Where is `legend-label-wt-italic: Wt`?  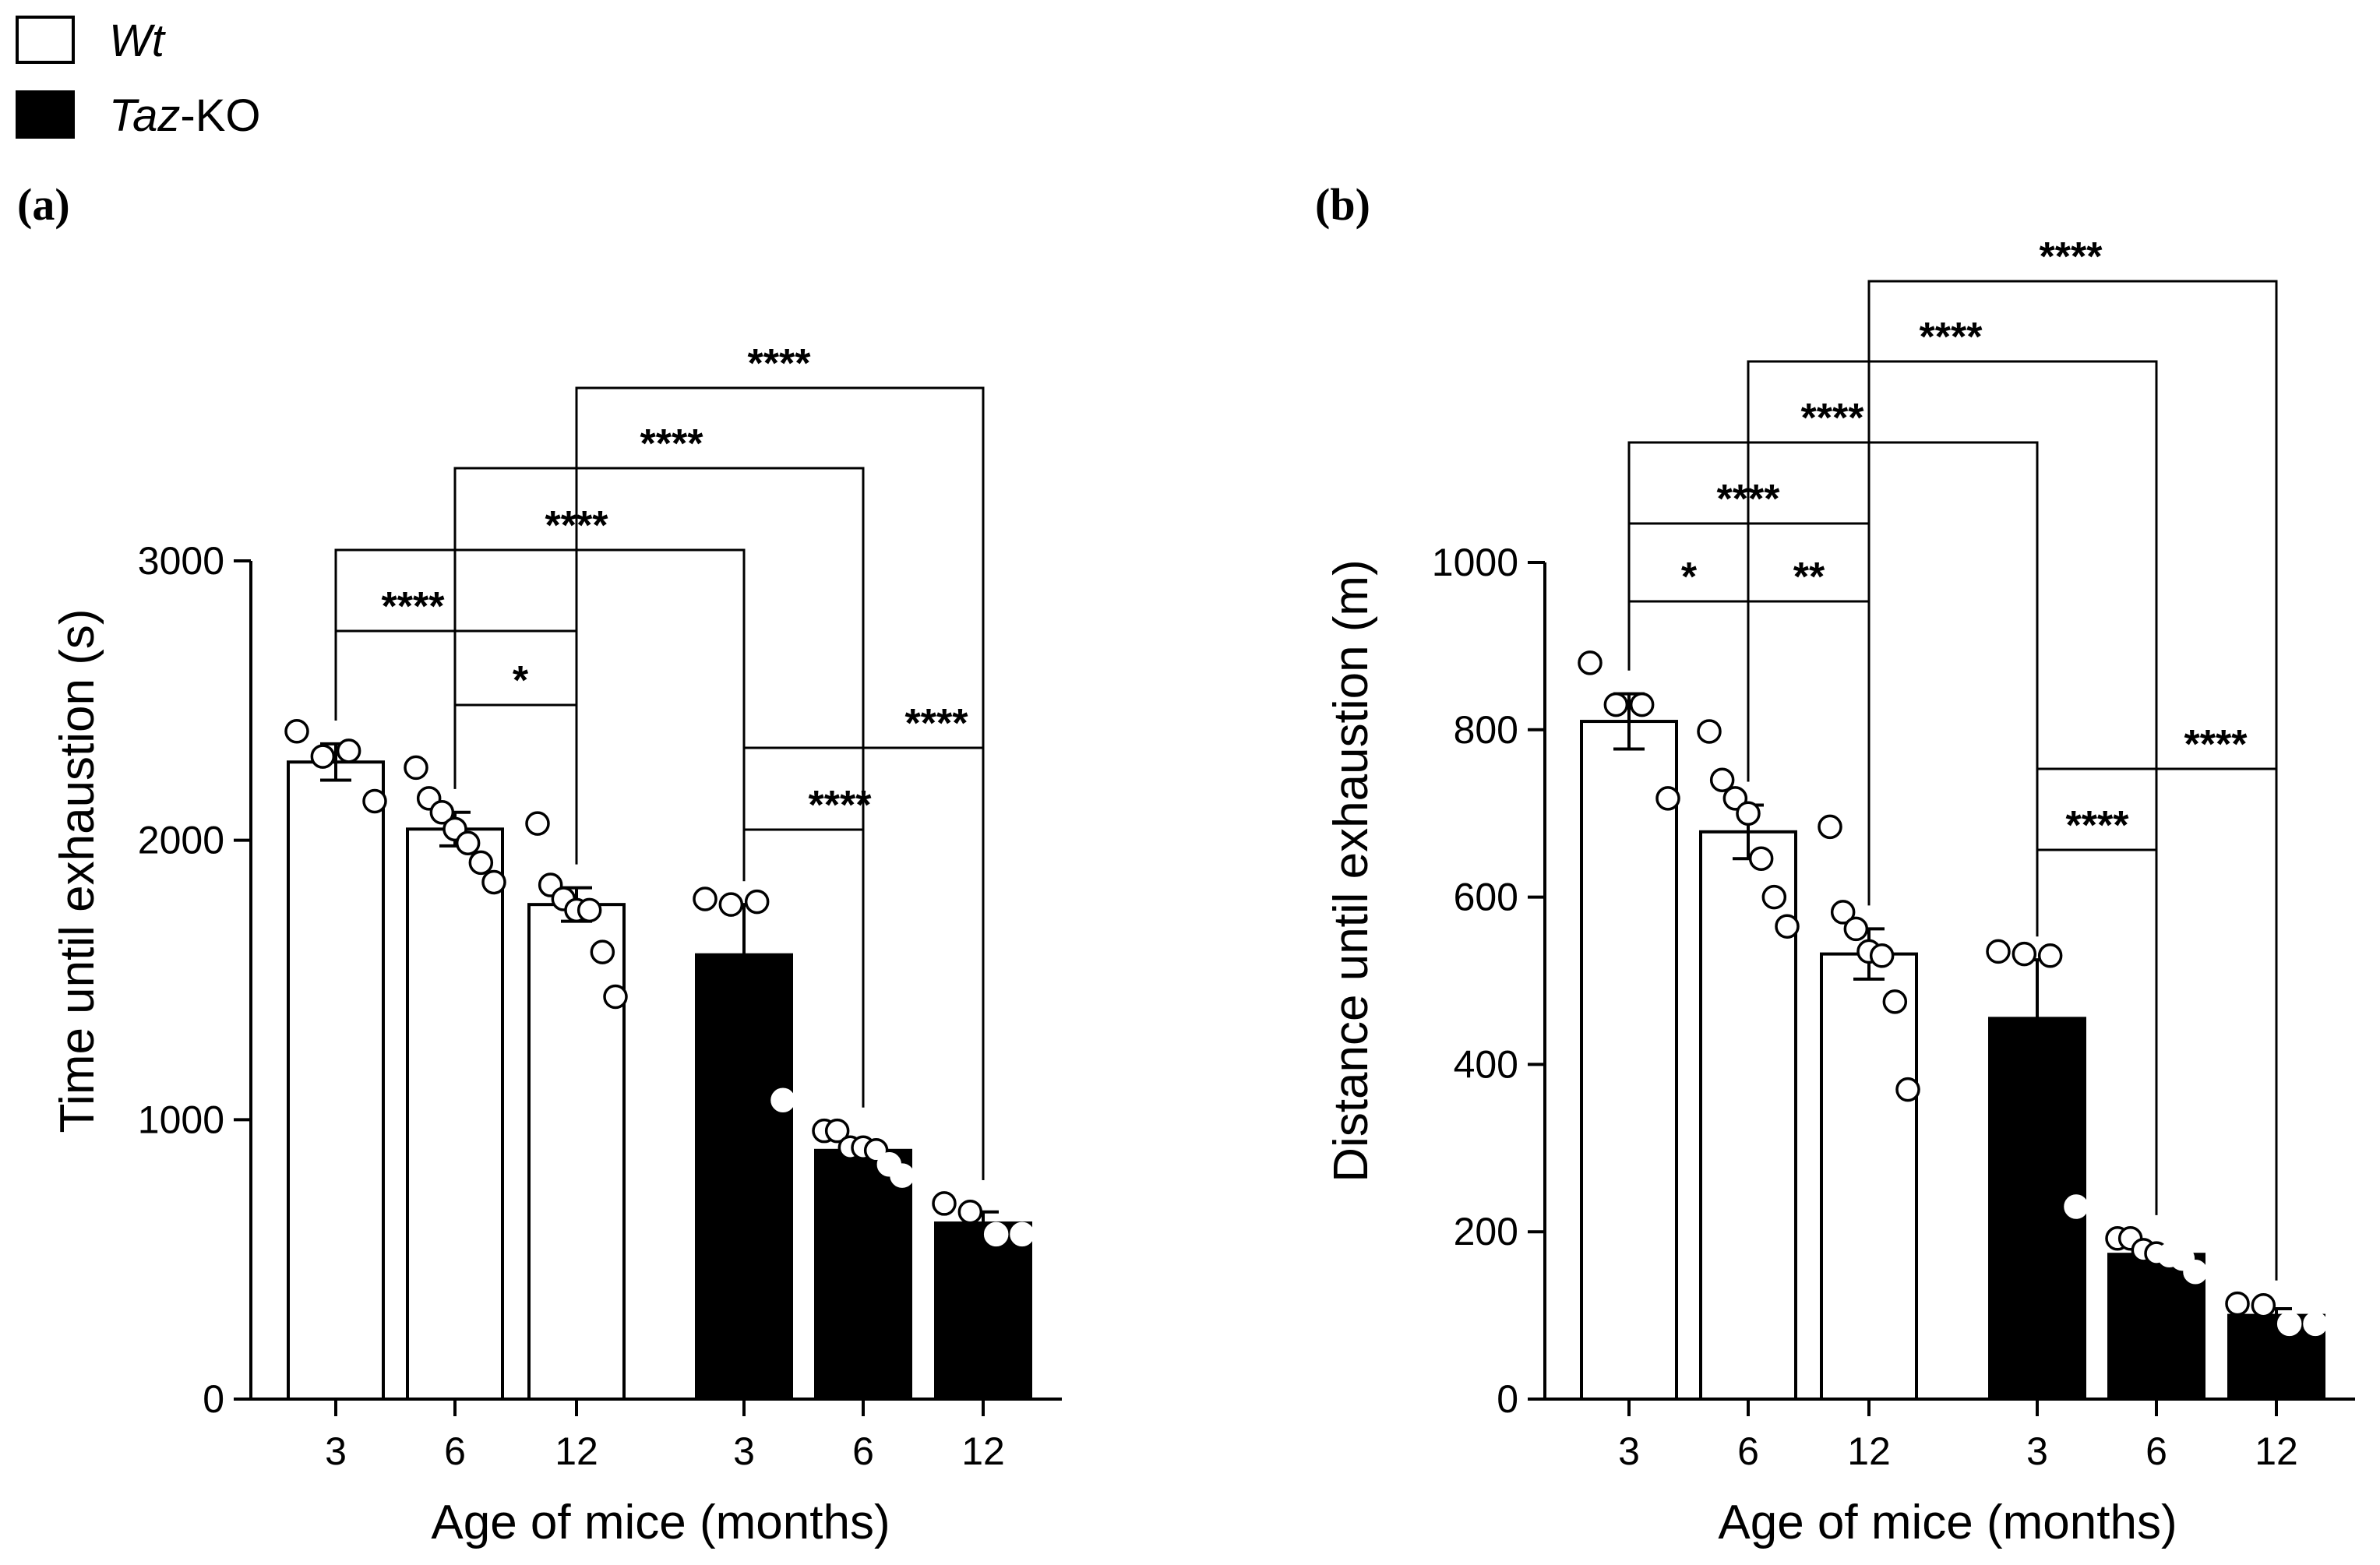
legend-label-wt-italic: Wt is located at coordinates (138, 41).